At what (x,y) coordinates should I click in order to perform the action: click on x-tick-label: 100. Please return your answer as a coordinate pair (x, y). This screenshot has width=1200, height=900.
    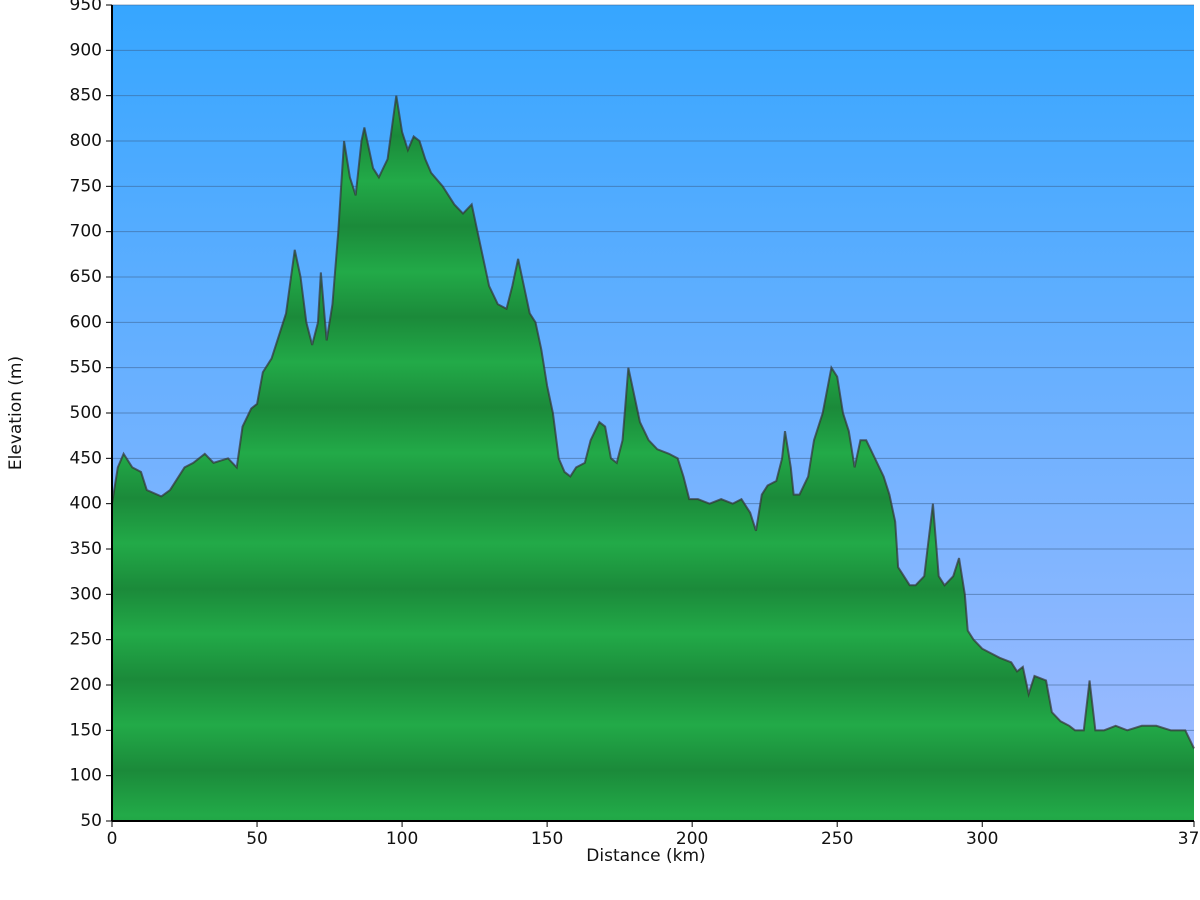
    Looking at the image, I should click on (402, 839).